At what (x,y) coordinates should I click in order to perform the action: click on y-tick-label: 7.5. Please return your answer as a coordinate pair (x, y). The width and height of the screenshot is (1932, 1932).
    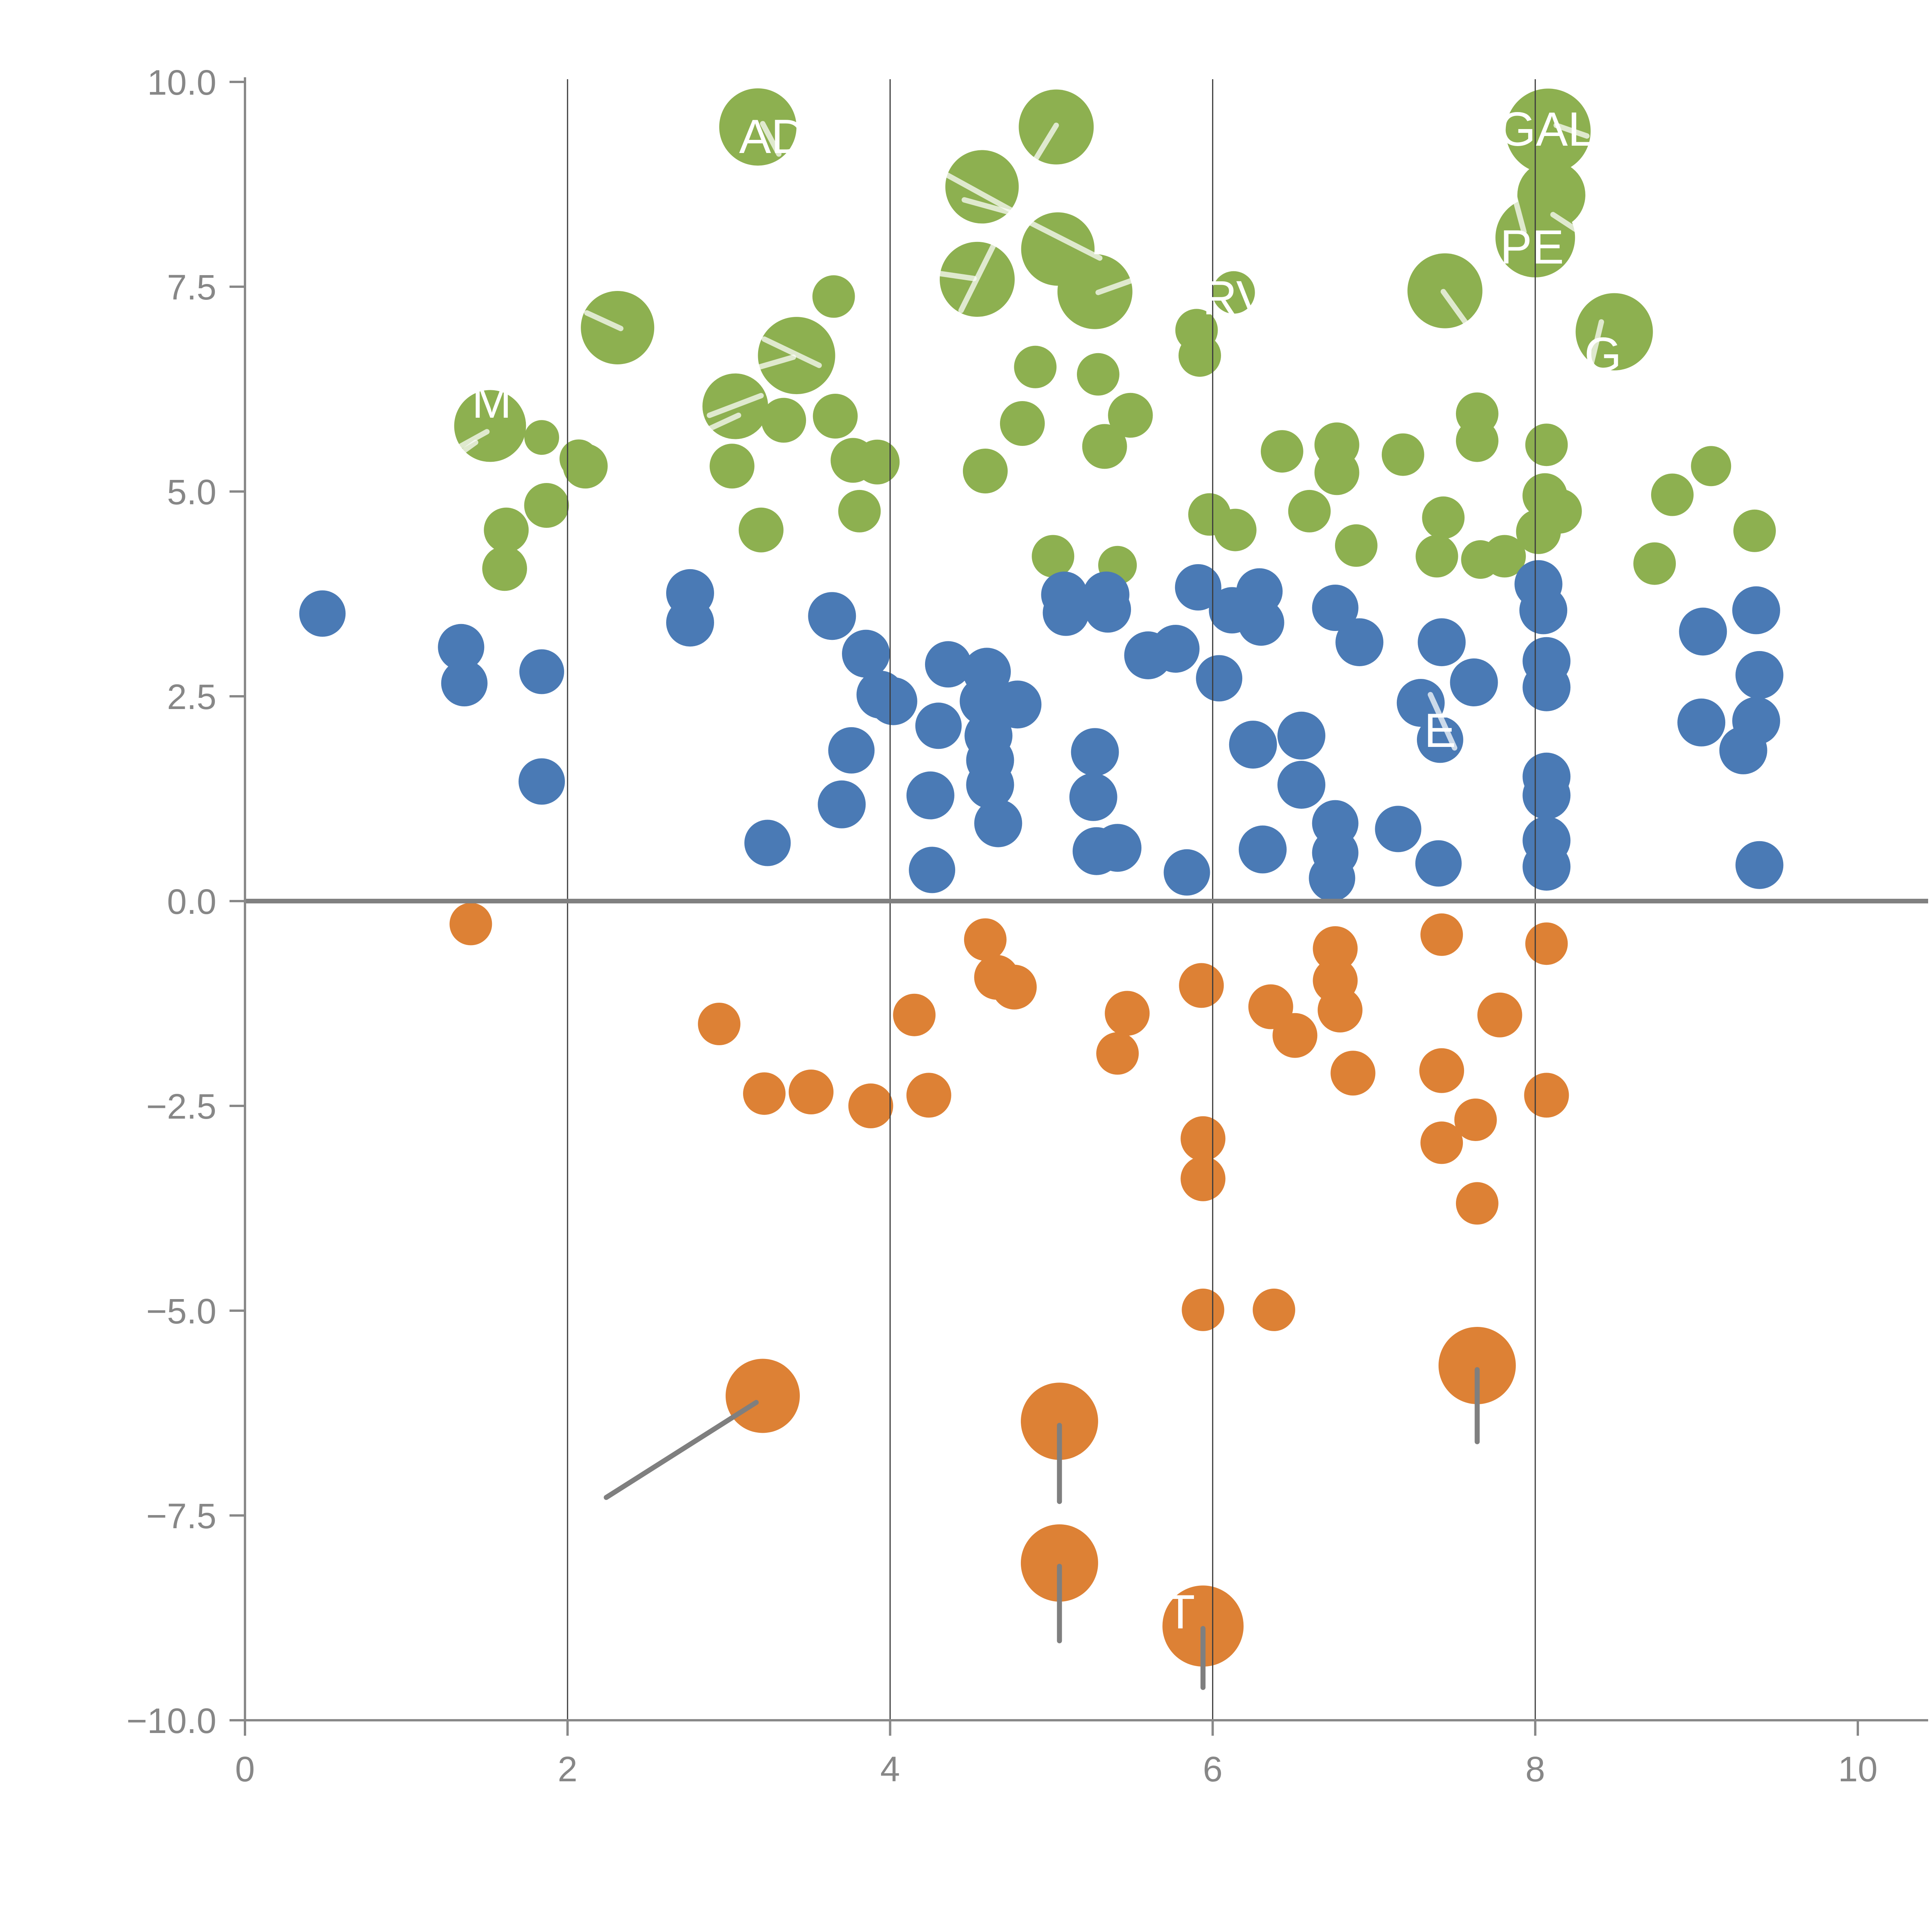
    Looking at the image, I should click on (192, 287).